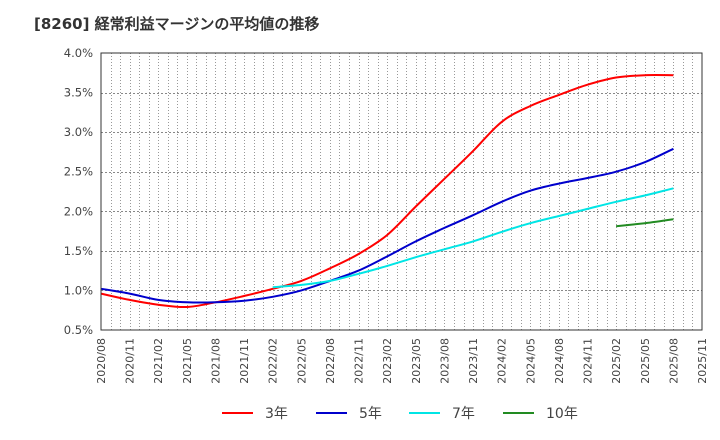  Describe the element at coordinates (359, 361) in the screenshot. I see `x-tick-label: 2022/11` at that location.